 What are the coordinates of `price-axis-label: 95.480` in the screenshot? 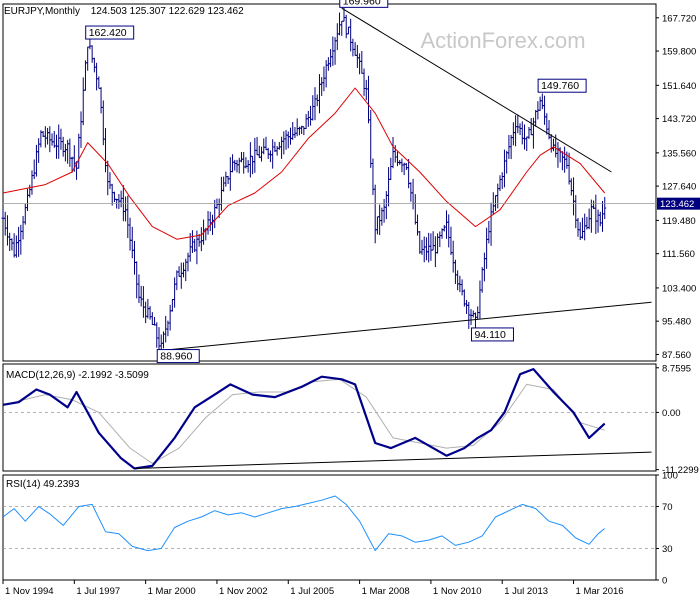 It's located at (676, 322).